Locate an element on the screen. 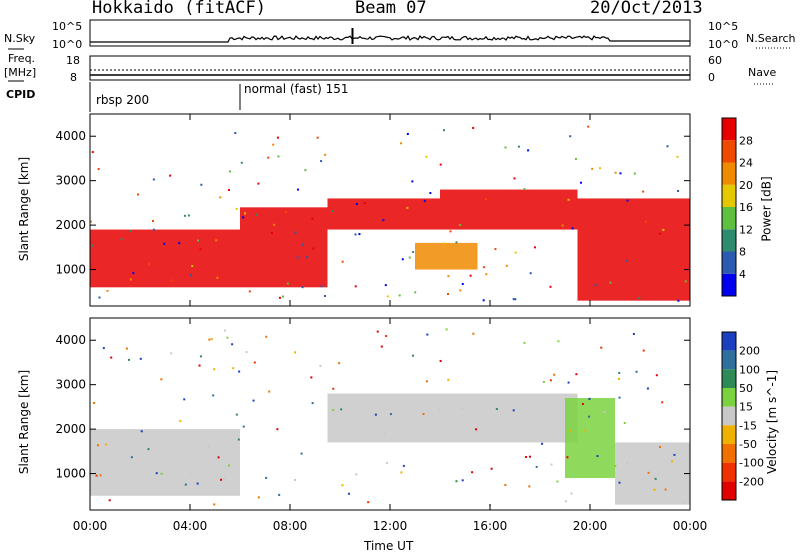  velocity-colorbar-tick: -50 is located at coordinates (748, 444).